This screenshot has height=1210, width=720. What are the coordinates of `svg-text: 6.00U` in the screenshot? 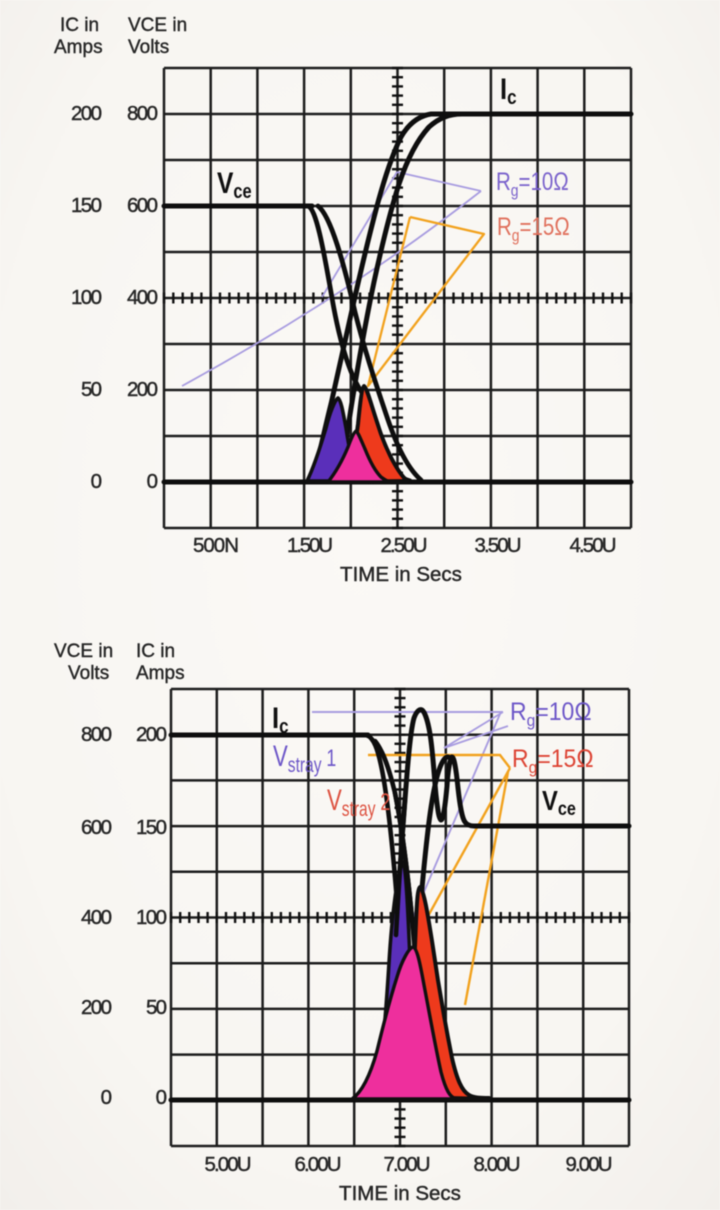 It's located at (318, 1164).